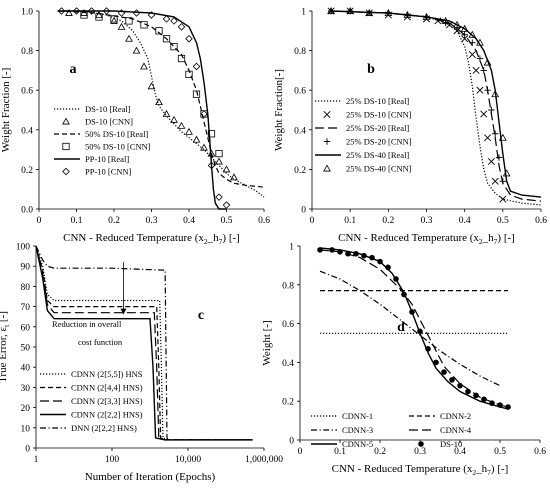 This screenshot has height=492, width=550. What do you see at coordinates (377, 101) in the screenshot?
I see `legend-label: 25% DS-10 [Real]` at bounding box center [377, 101].